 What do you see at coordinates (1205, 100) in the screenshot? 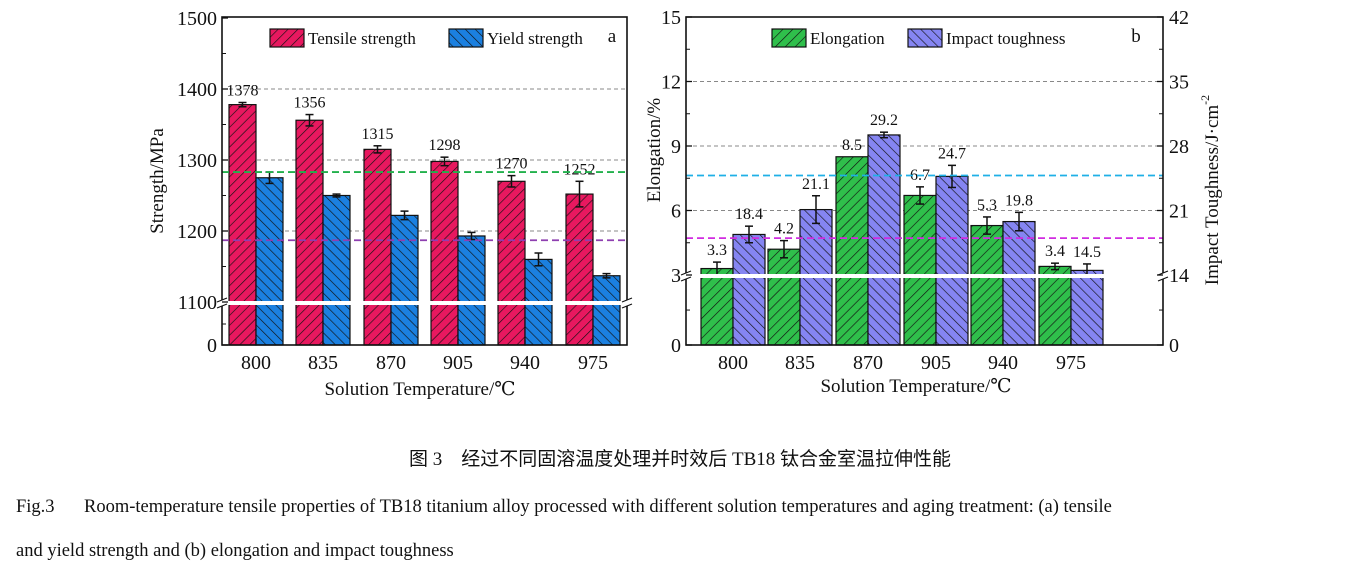
I see `y2label-superscript: -2` at bounding box center [1205, 100].